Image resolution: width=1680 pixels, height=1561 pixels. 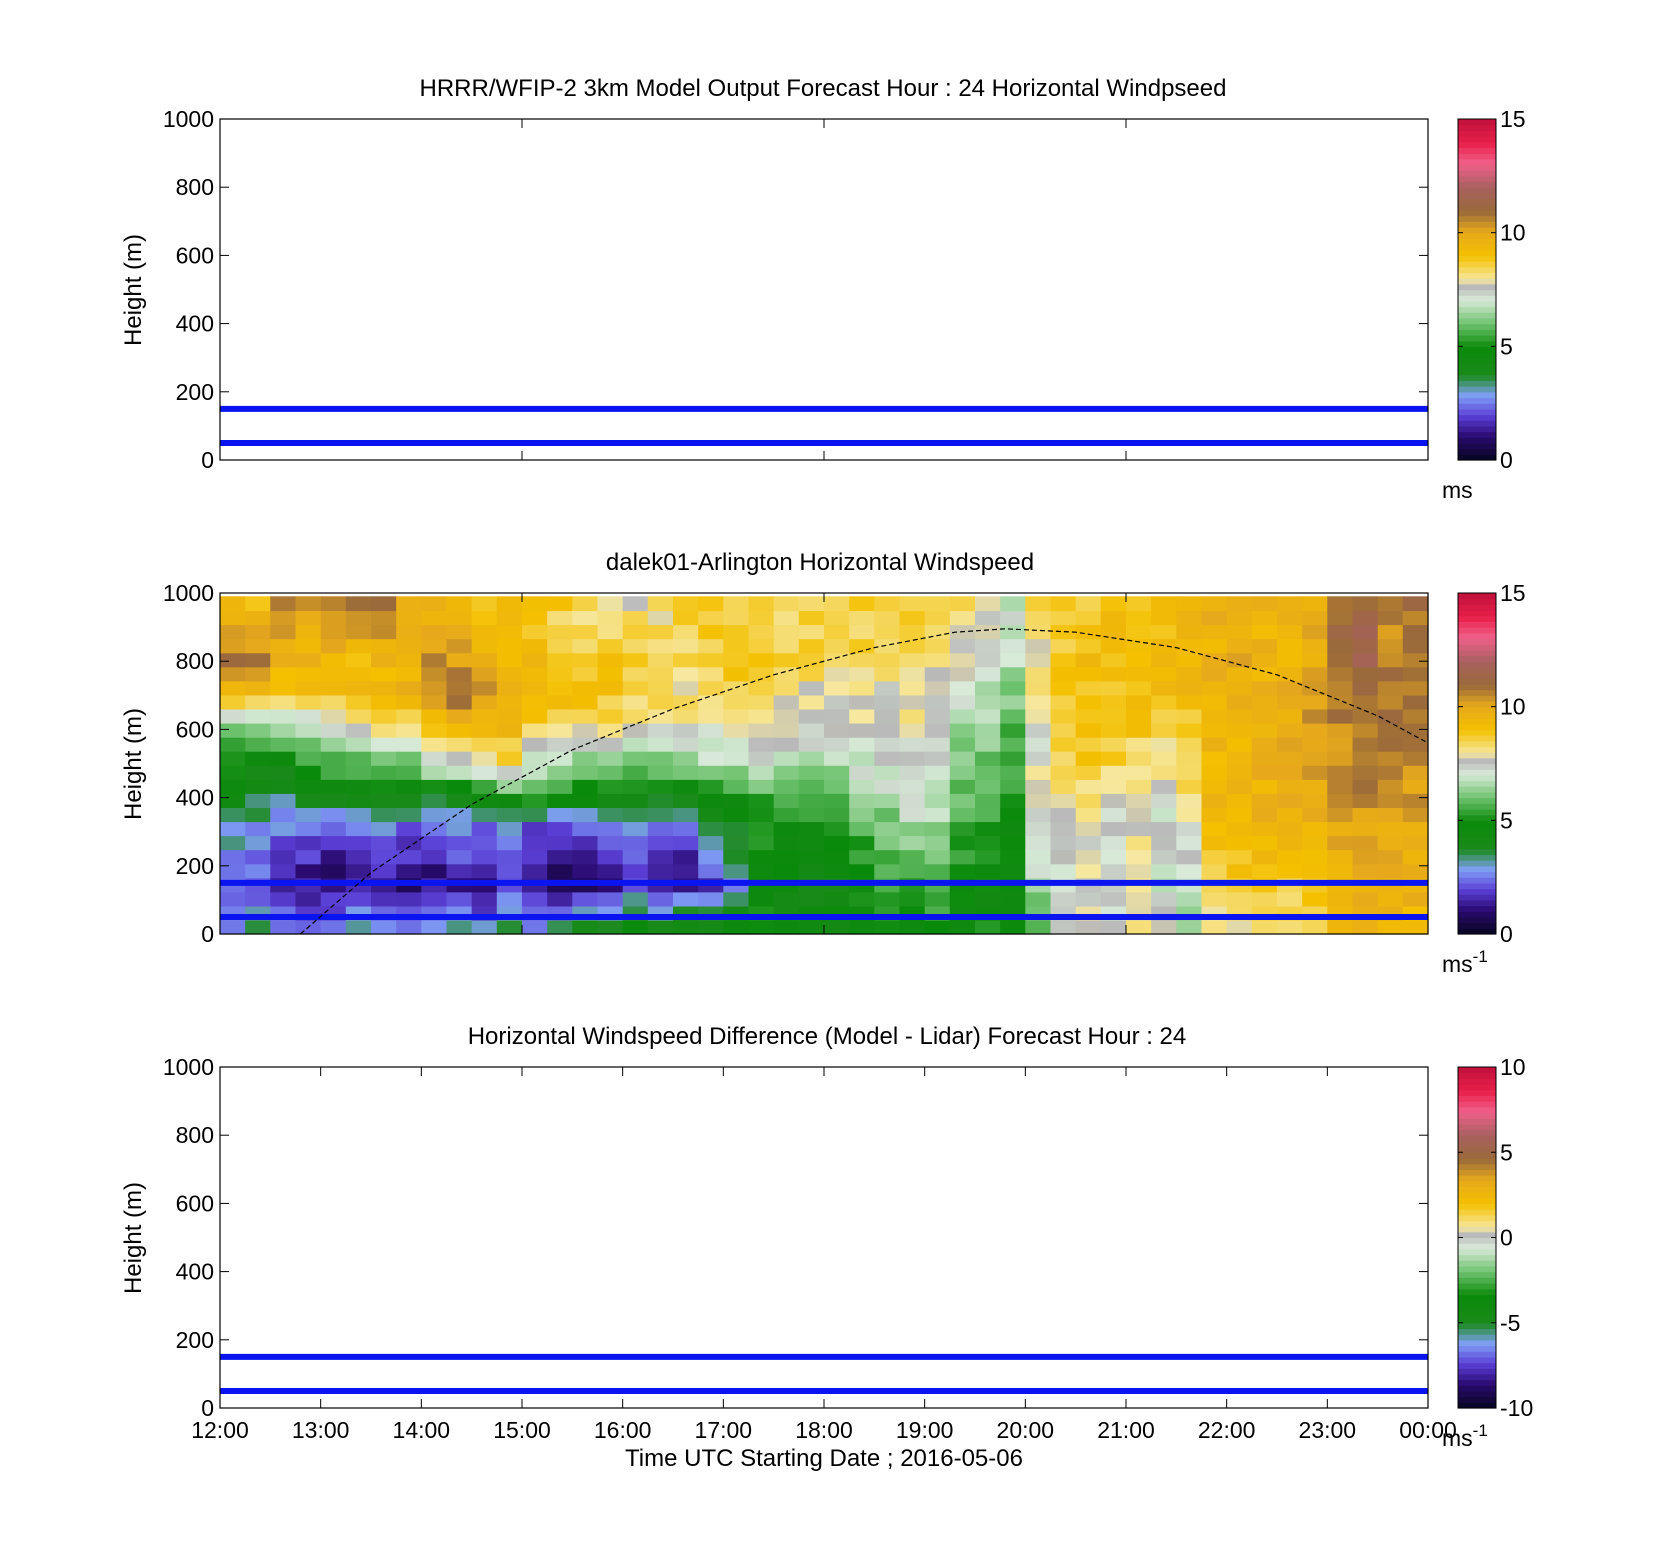 I want to click on lidar-colorbar: 0 5 10 15 ms-1, so click(x=1484, y=778).